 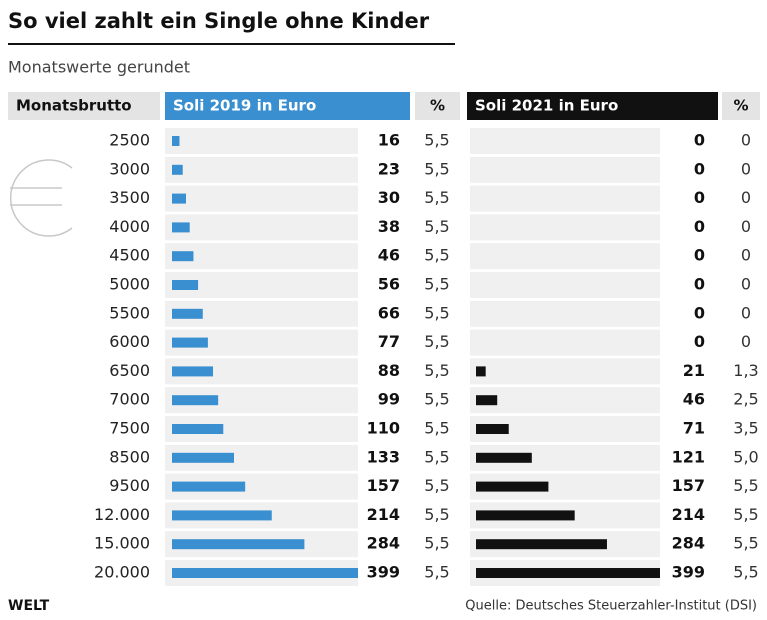 What do you see at coordinates (383, 514) in the screenshot?
I see `value-label: 214` at bounding box center [383, 514].